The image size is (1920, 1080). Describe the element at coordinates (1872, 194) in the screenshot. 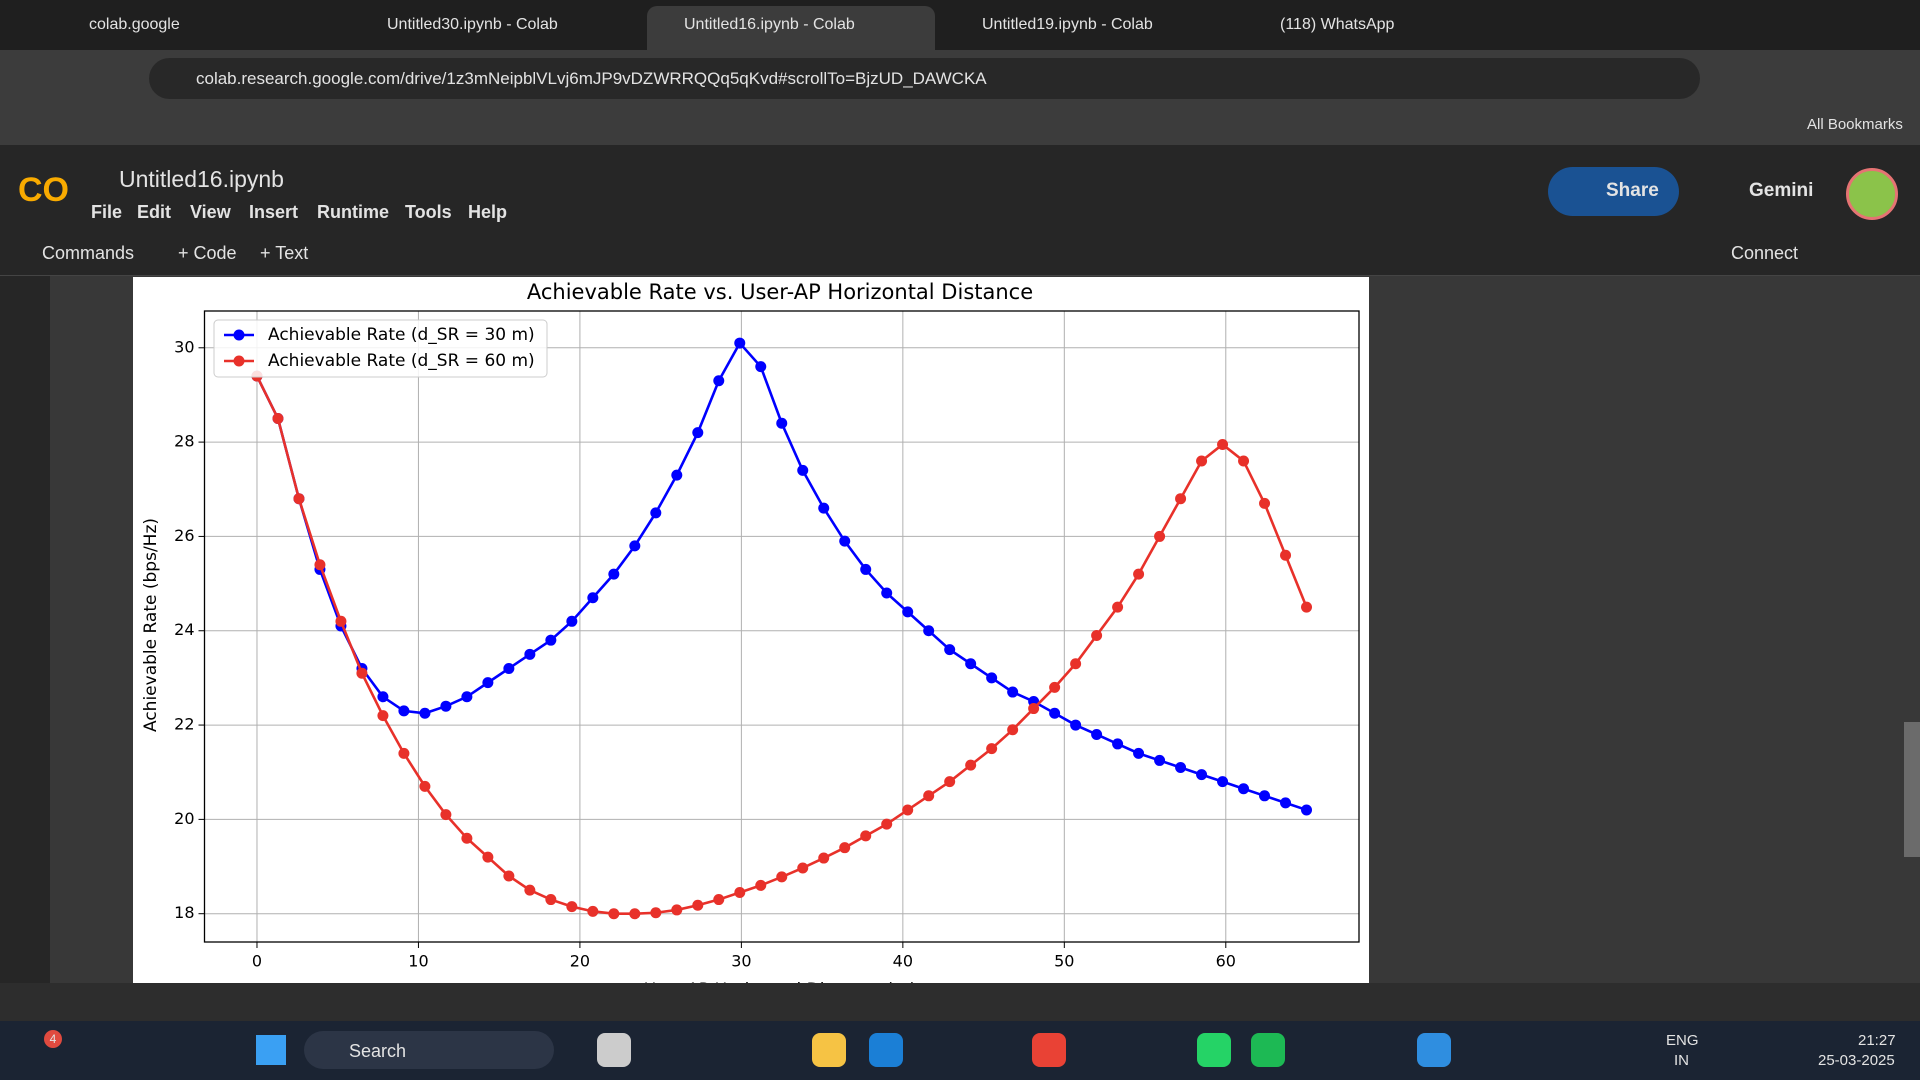

I see `avatar` at that location.